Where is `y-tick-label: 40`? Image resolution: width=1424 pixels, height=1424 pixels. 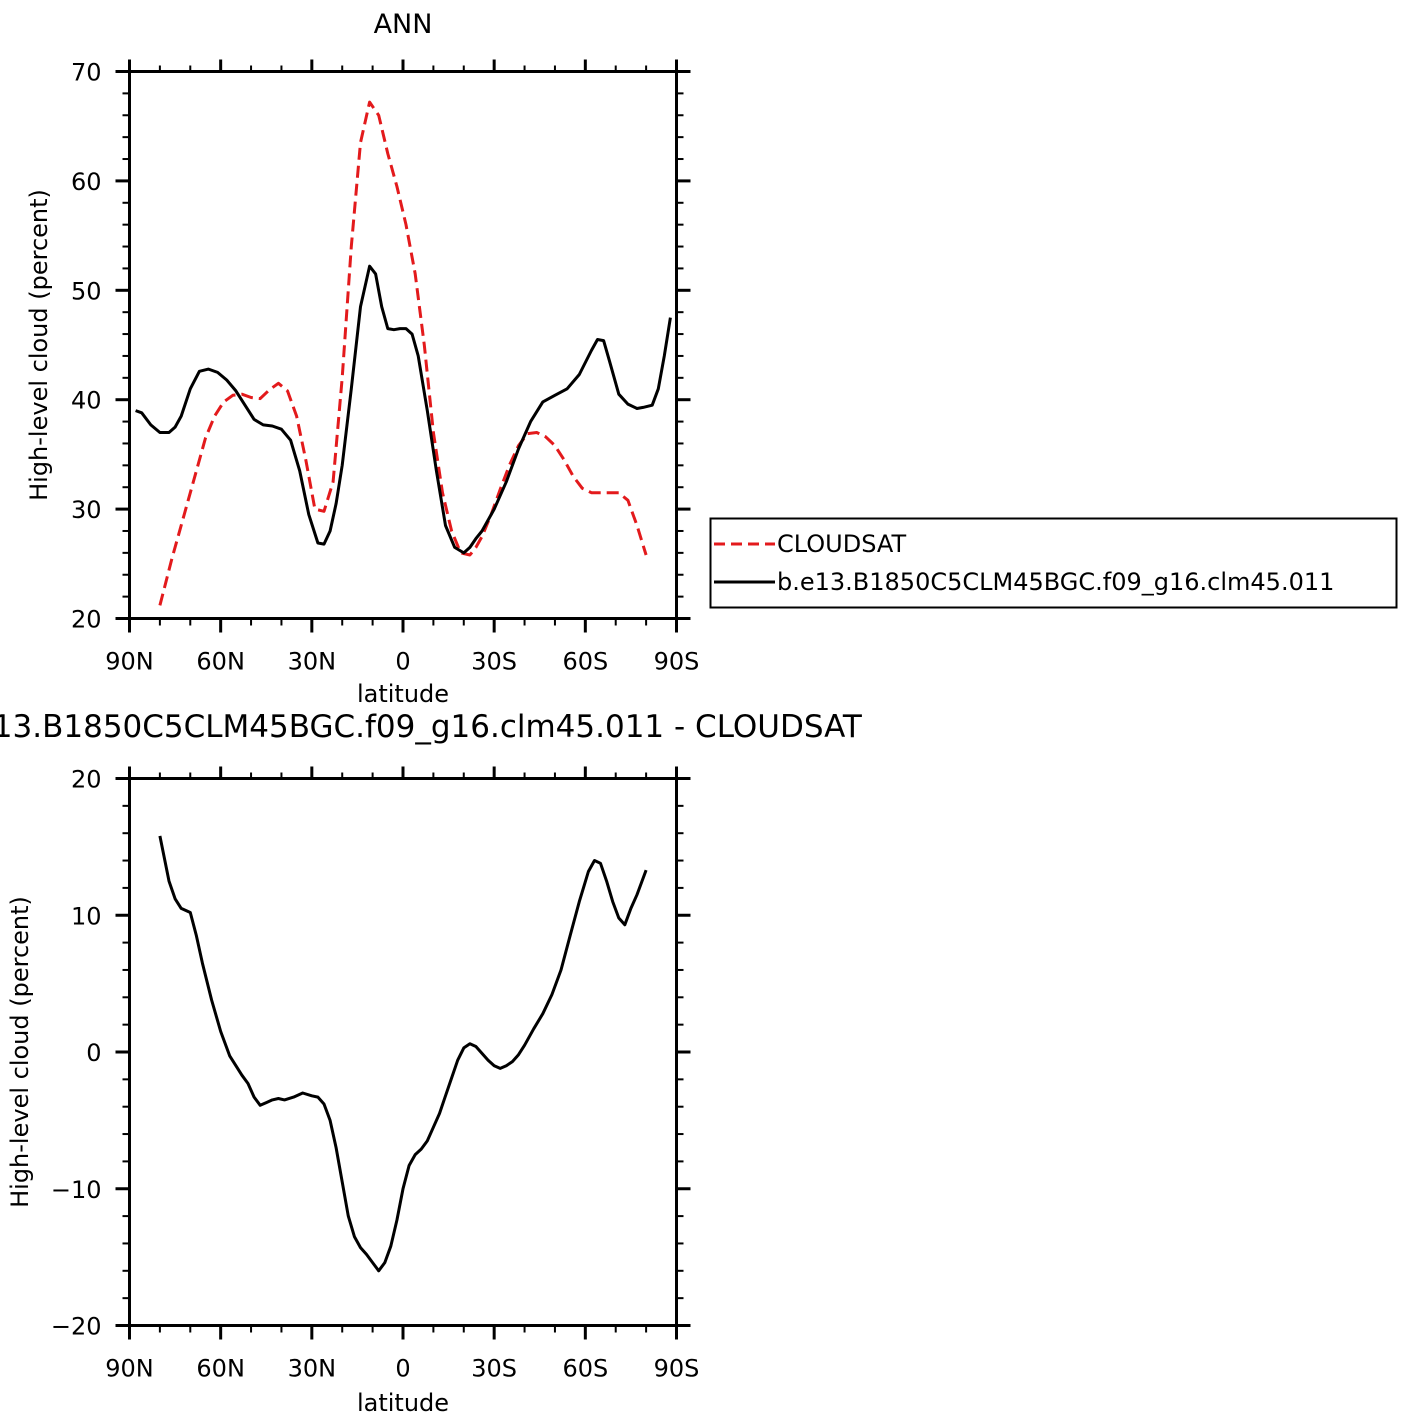
y-tick-label: 40 is located at coordinates (86, 401).